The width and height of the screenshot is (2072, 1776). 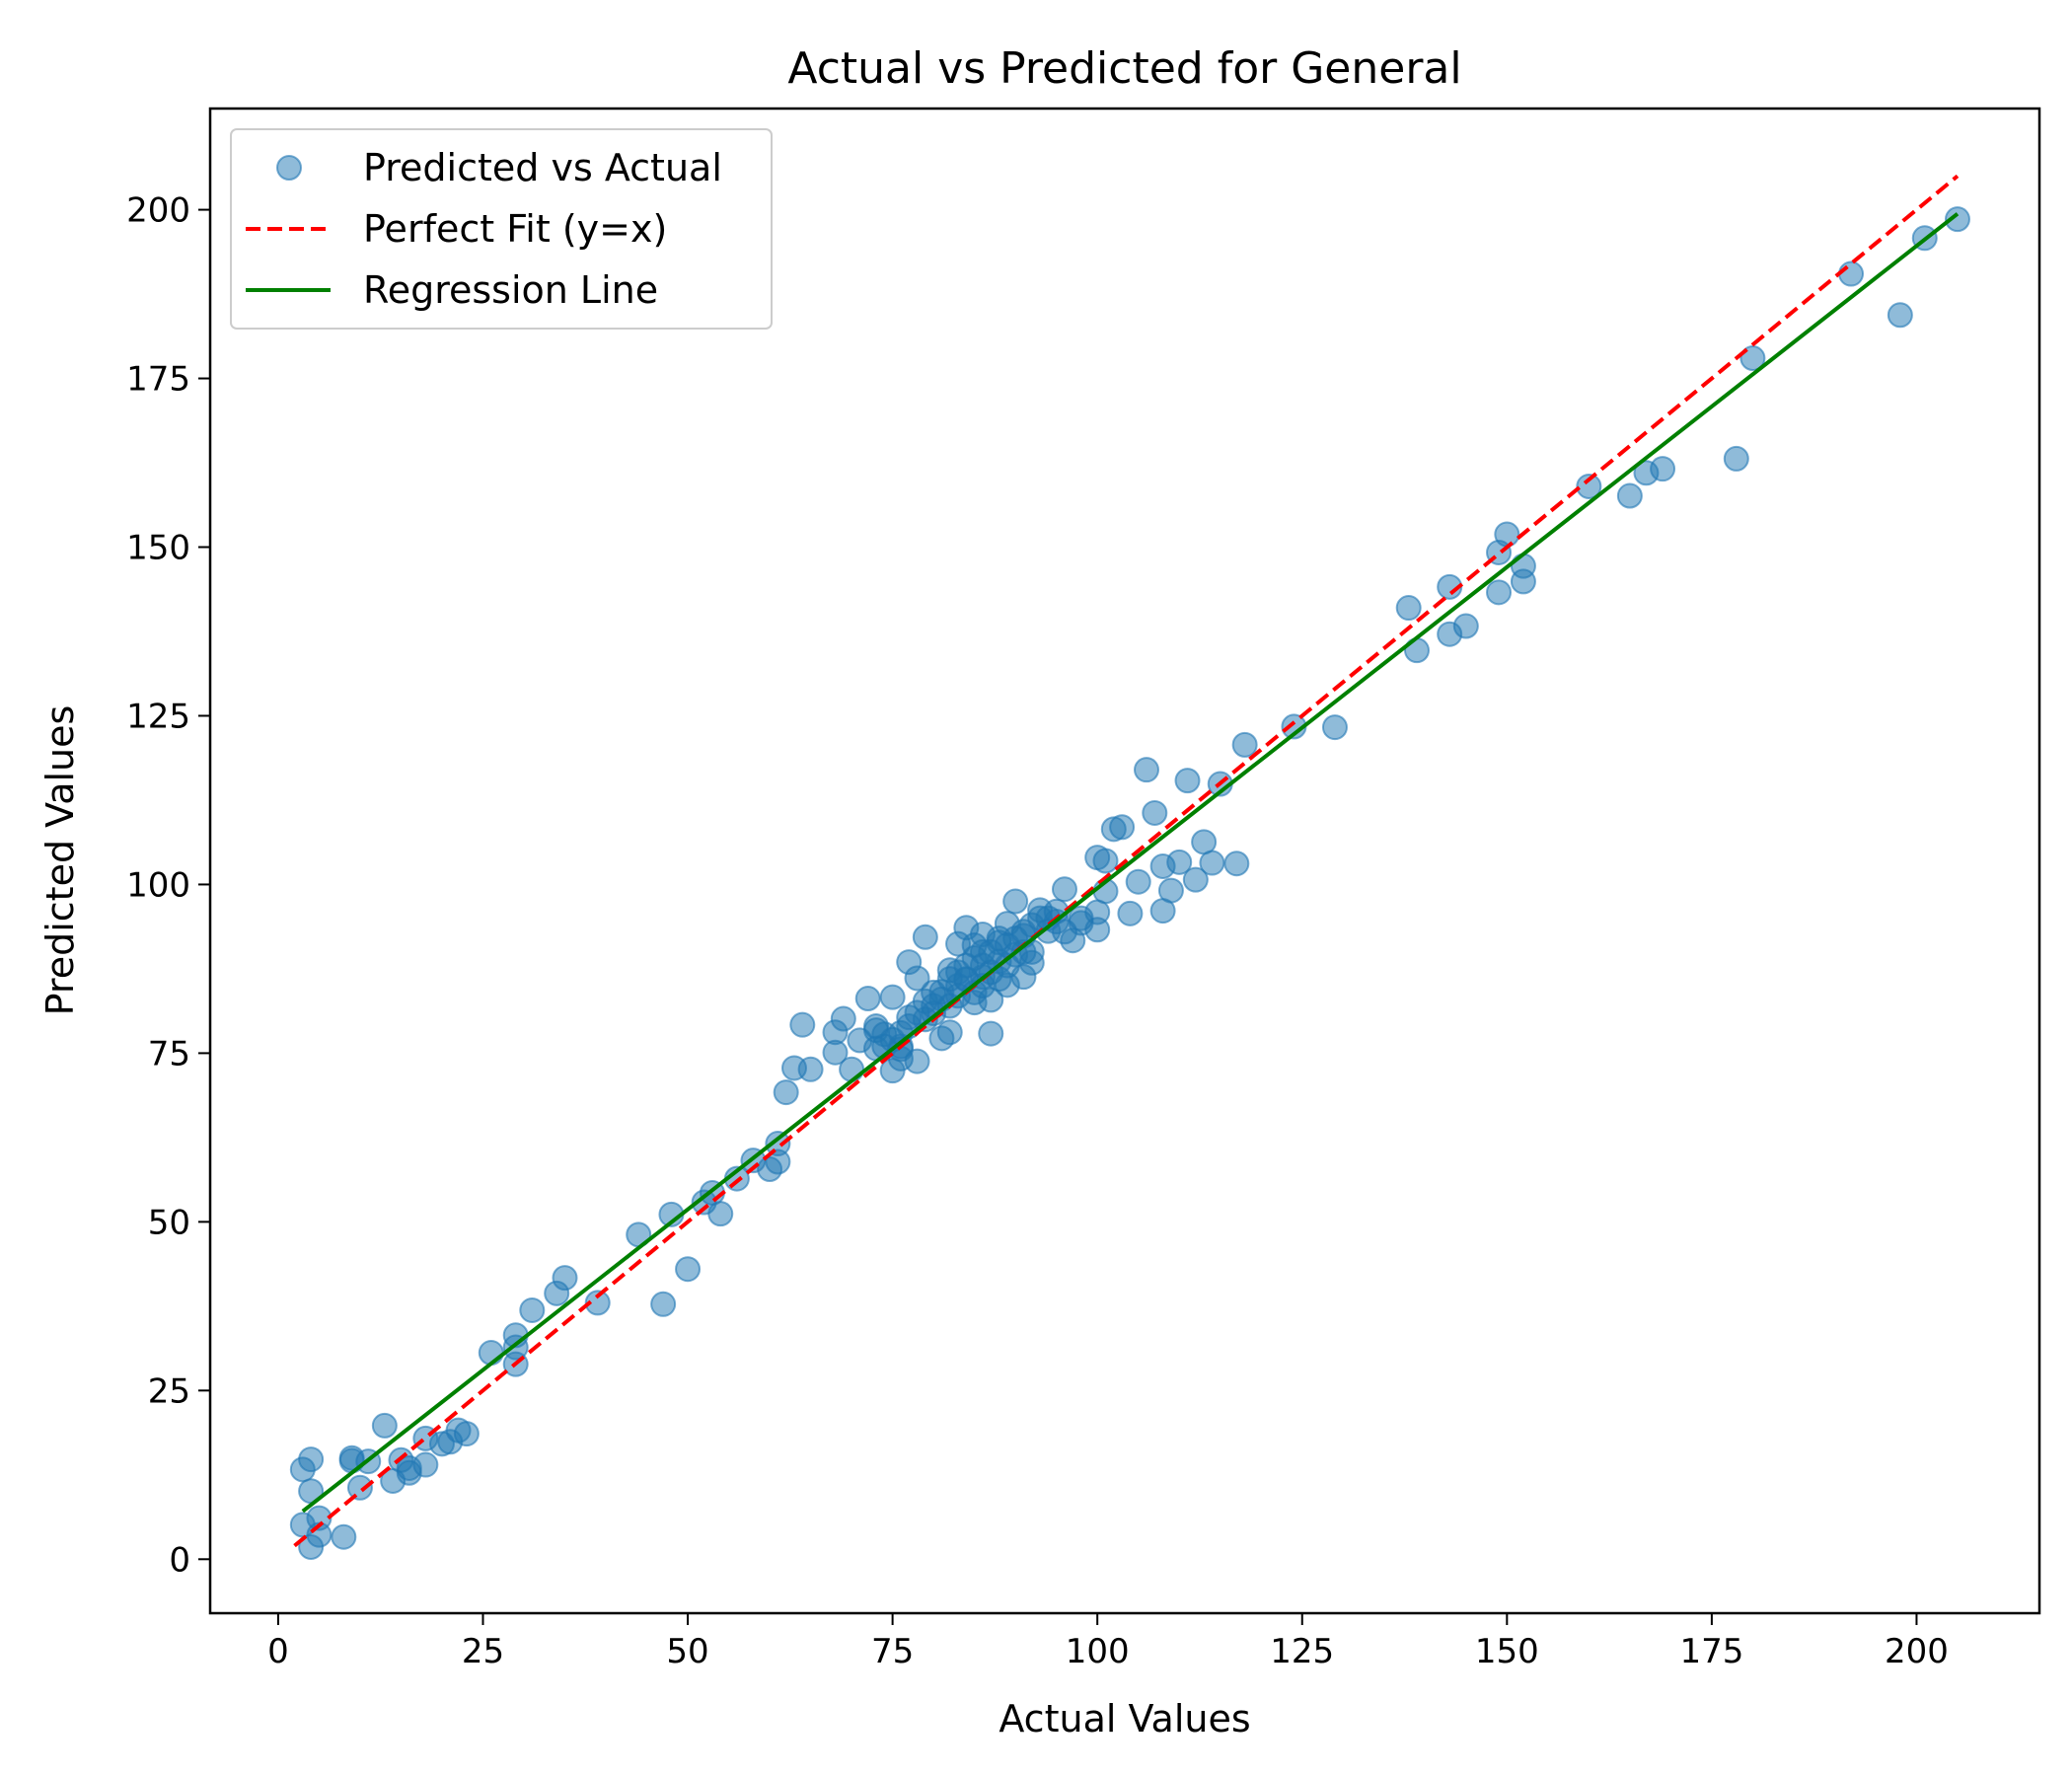 What do you see at coordinates (892, 1652) in the screenshot?
I see `x-tick-label: 75` at bounding box center [892, 1652].